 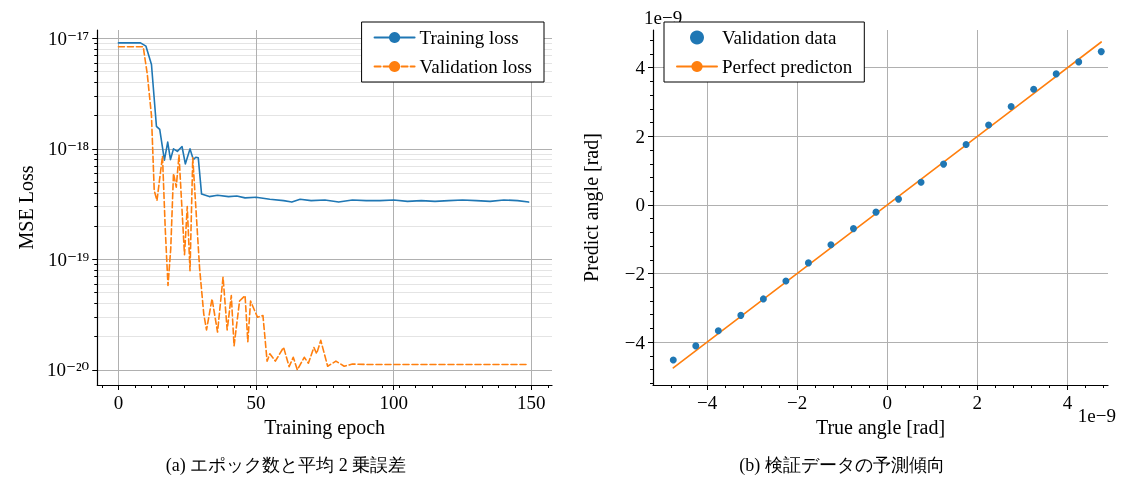 What do you see at coordinates (1067, 402) in the screenshot?
I see `x-tick-label: 4` at bounding box center [1067, 402].